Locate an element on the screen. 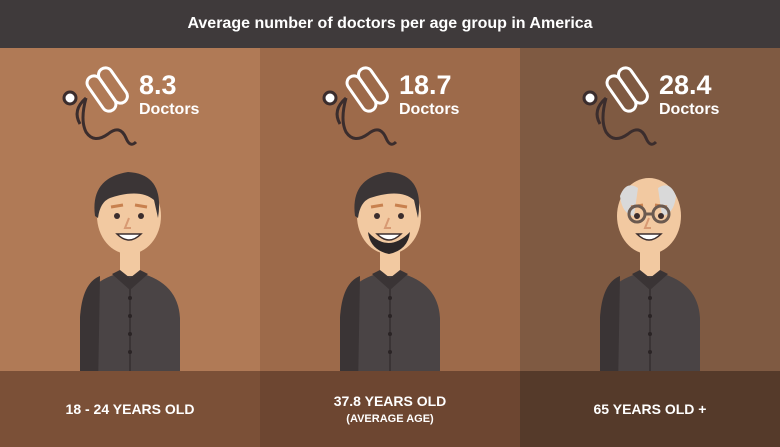 The width and height of the screenshot is (780, 447). age-group-sublabel: (AVERAGE AGE) is located at coordinates (389, 419).